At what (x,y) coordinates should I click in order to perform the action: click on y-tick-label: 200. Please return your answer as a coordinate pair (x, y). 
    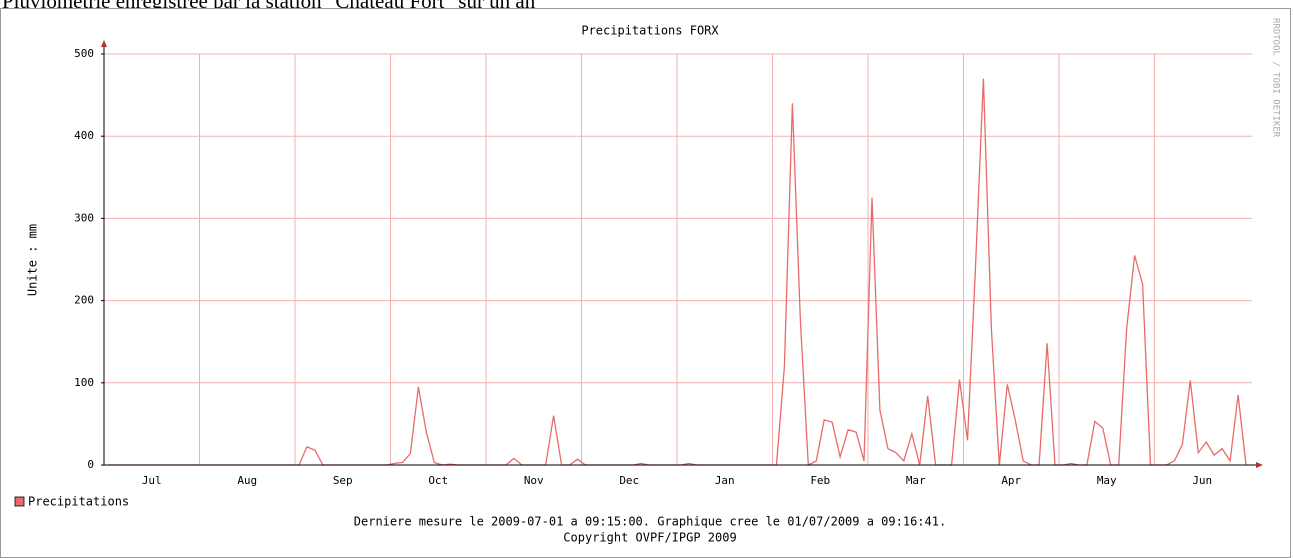
    Looking at the image, I should click on (84, 300).